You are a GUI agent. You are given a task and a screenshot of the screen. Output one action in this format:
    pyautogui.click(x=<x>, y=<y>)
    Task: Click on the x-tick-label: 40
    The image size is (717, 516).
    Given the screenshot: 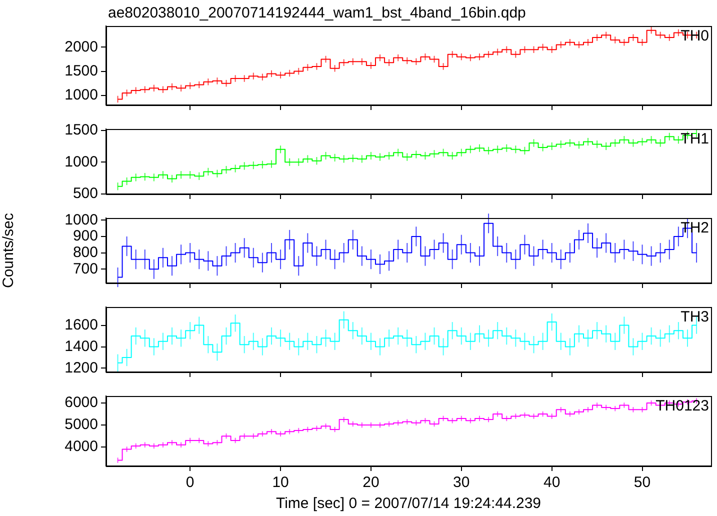 What is the action you would take?
    pyautogui.click(x=551, y=483)
    